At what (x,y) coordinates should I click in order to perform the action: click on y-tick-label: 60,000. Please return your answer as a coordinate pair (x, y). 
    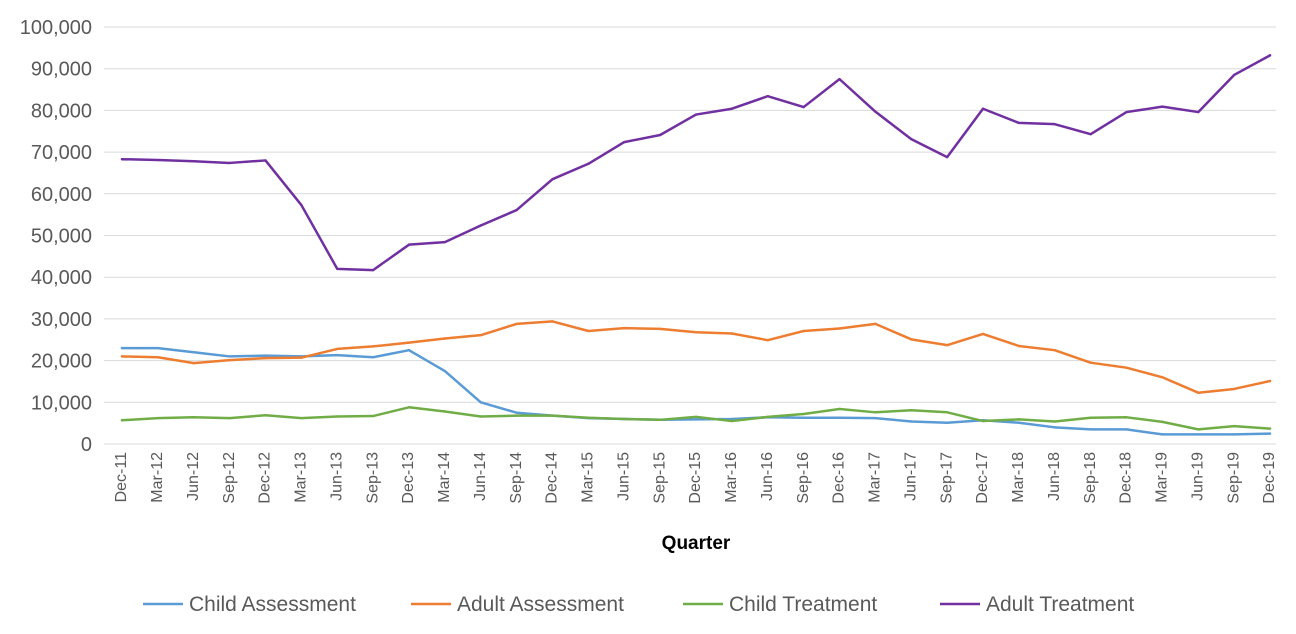
    Looking at the image, I should click on (61, 195).